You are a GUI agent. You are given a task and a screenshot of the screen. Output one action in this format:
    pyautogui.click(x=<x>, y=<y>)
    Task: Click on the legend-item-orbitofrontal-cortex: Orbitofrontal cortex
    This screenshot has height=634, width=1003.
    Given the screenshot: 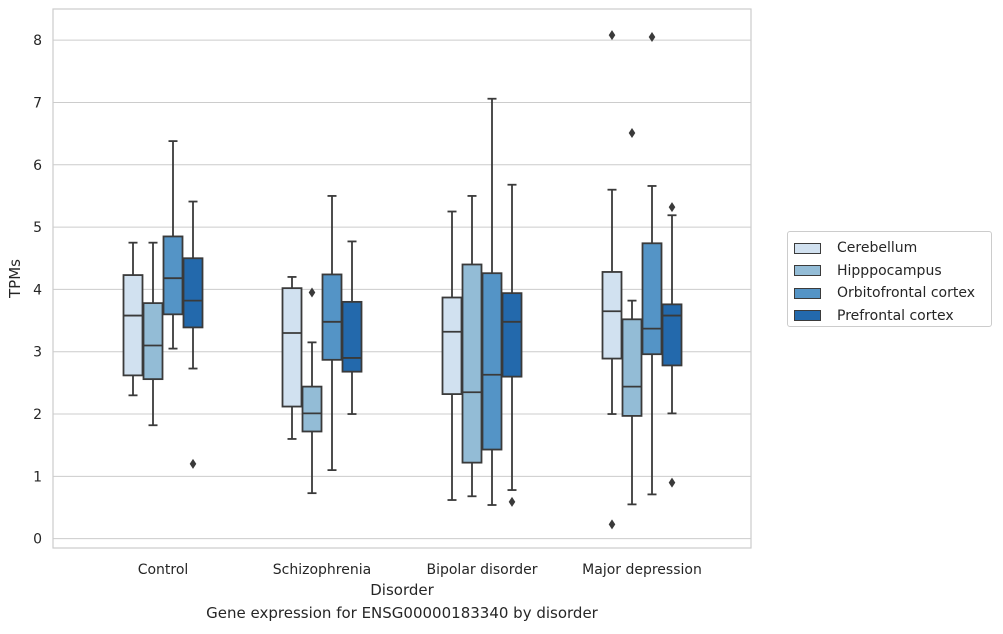 What is the action you would take?
    pyautogui.click(x=892, y=293)
    